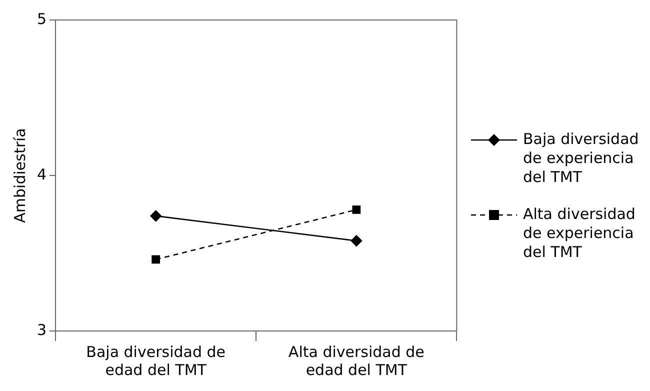 The height and width of the screenshot is (391, 650). Describe the element at coordinates (156, 360) in the screenshot. I see `x-tick-label: Baja diversidad de edad del TMT` at that location.